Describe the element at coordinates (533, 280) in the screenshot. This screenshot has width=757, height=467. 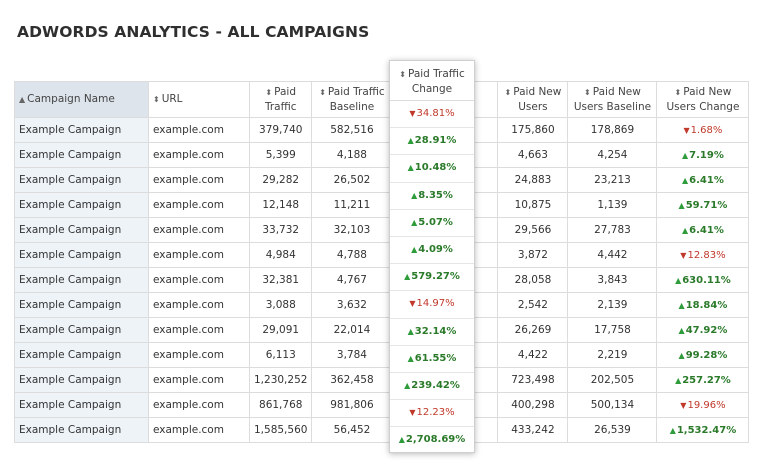
I see `paid-new-users-cell: 28,058` at that location.